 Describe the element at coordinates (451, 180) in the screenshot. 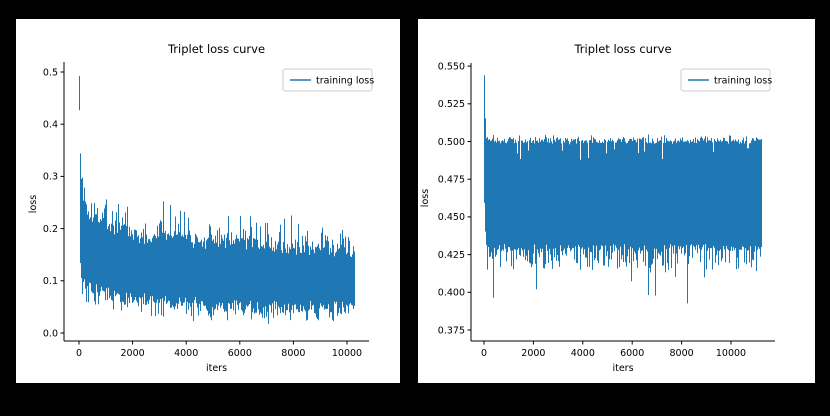

I see `y-tick-label: 0.475` at that location.